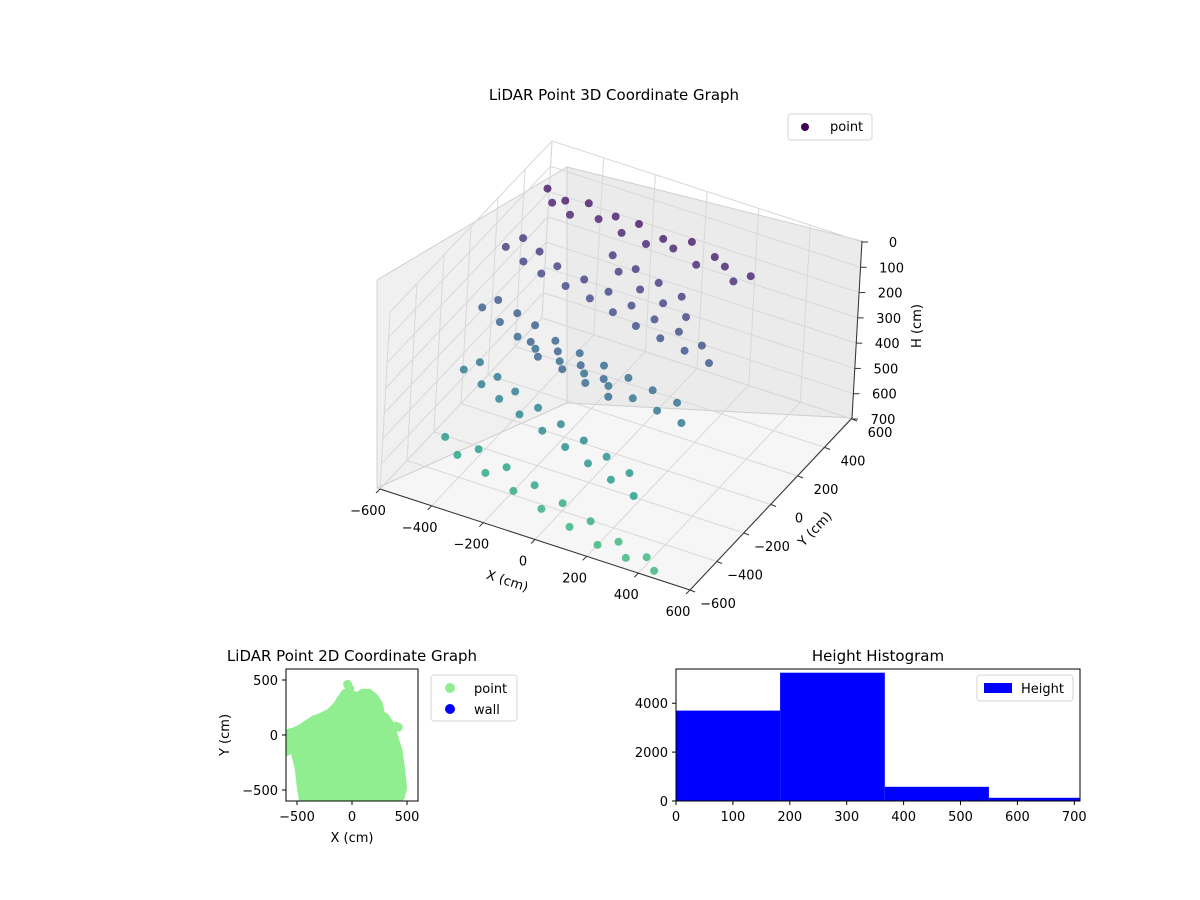 This screenshot has height=900, width=1200. What do you see at coordinates (274, 736) in the screenshot?
I see `y-tick-label-2d: 0` at bounding box center [274, 736].